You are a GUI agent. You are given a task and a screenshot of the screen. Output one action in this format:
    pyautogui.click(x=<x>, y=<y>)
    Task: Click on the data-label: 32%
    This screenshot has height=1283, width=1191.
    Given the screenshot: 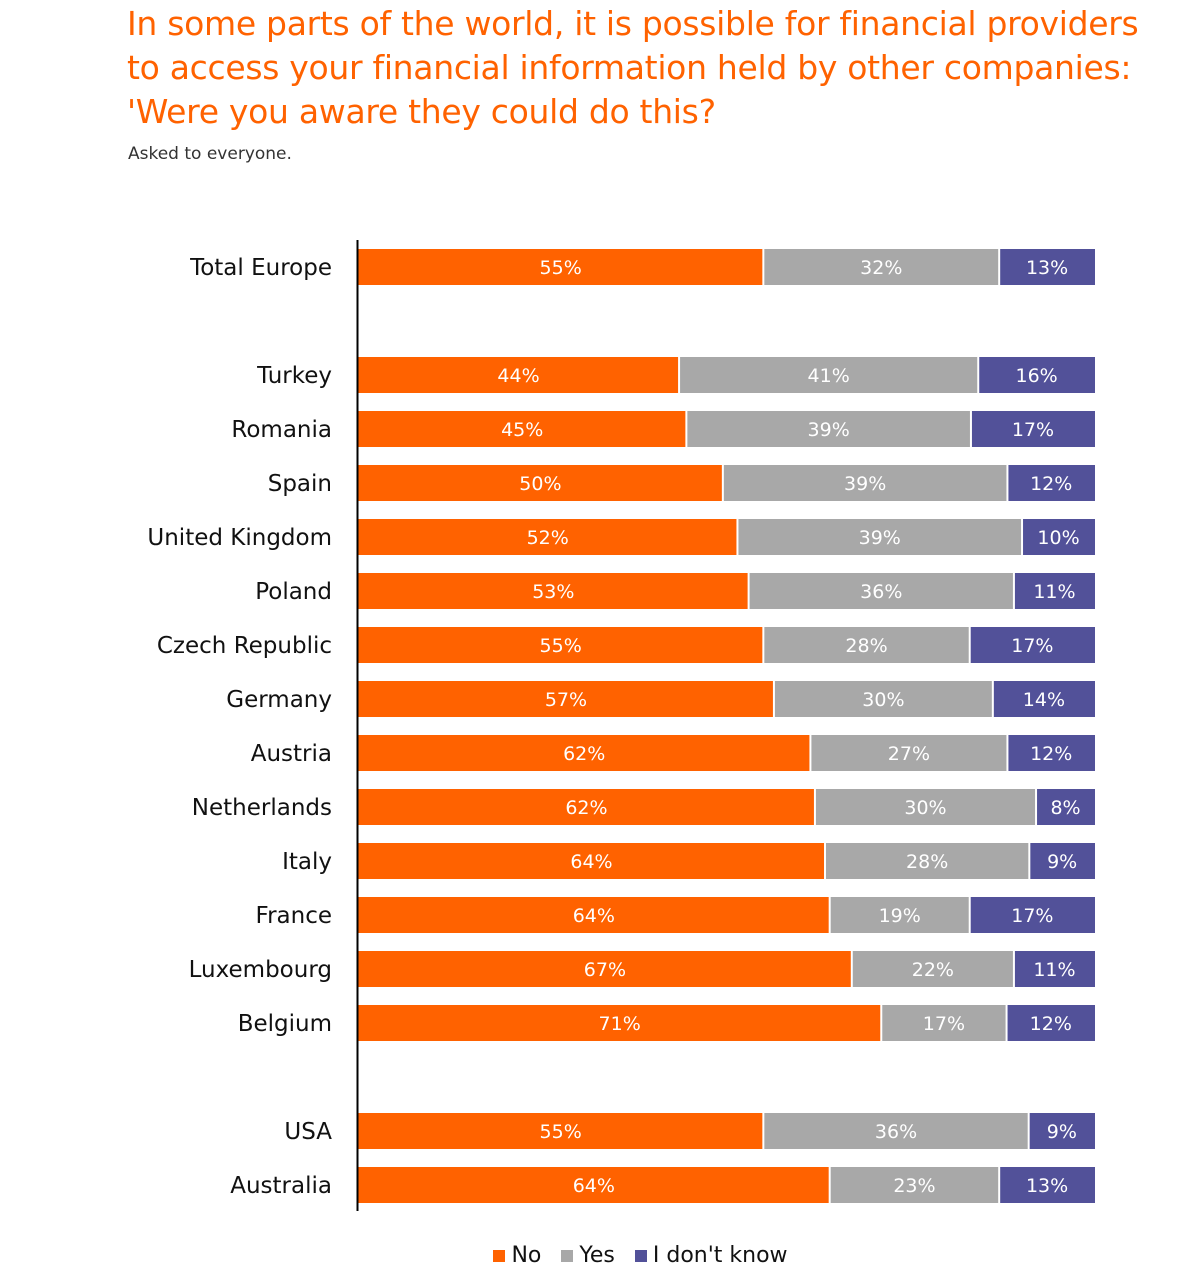 What is the action you would take?
    pyautogui.click(x=881, y=268)
    